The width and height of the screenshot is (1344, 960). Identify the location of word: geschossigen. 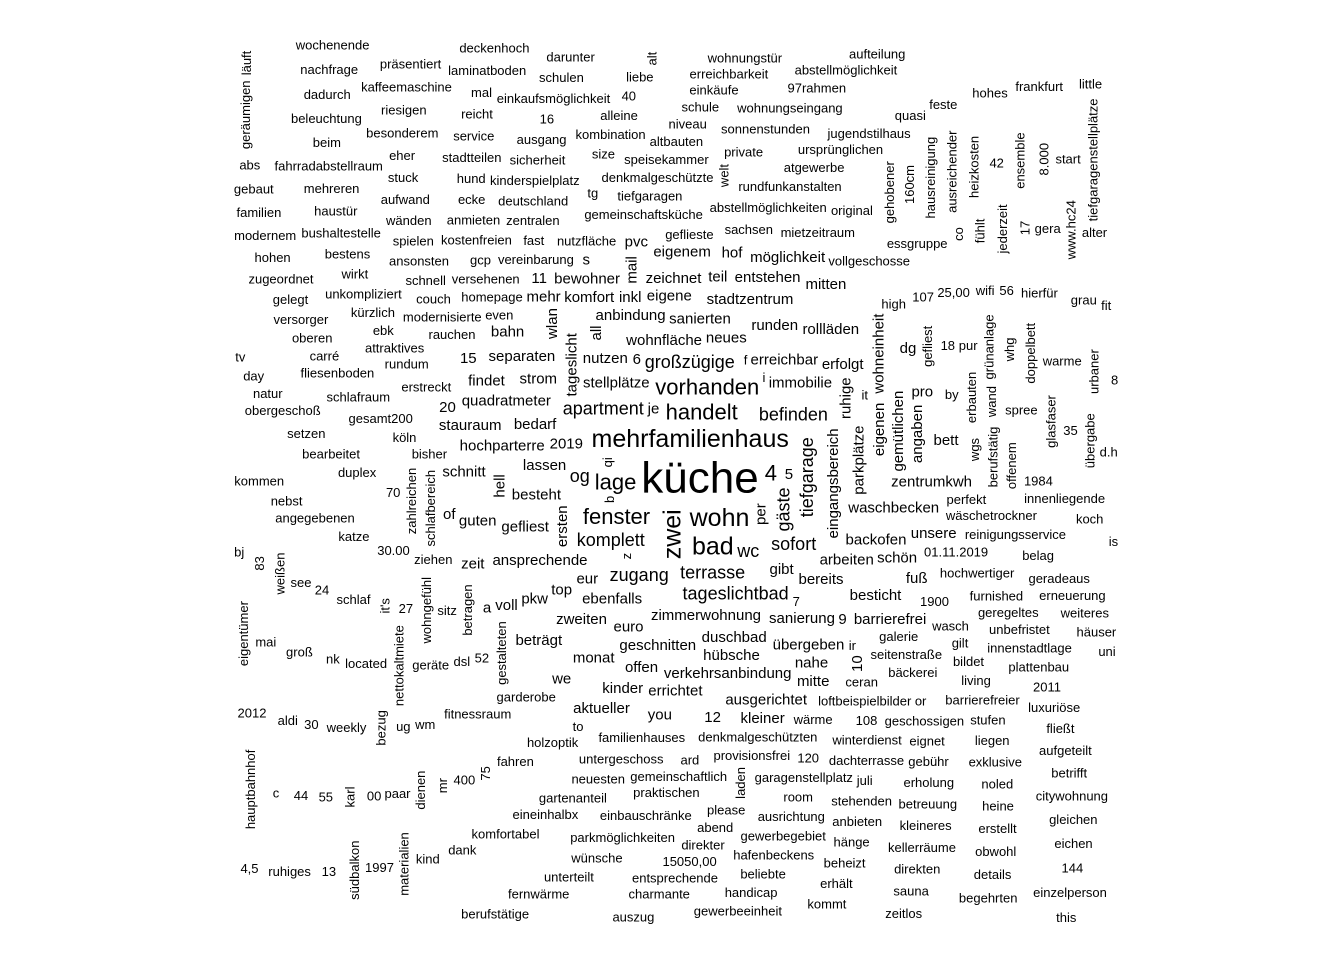
(925, 720).